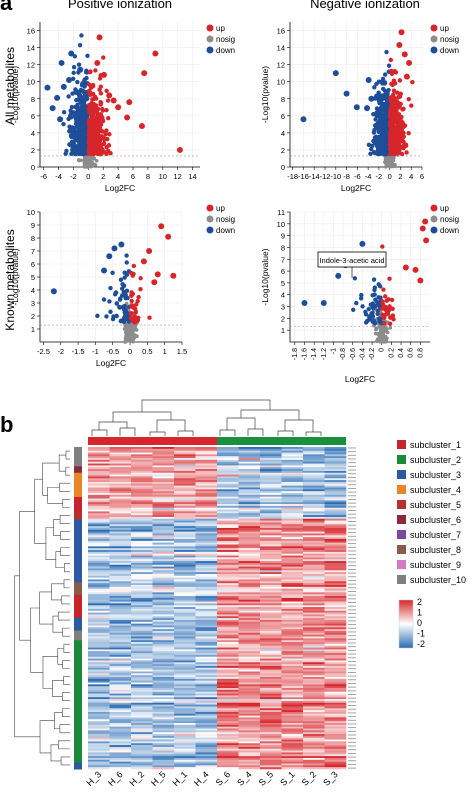 This screenshot has width=474, height=792. Describe the element at coordinates (333, 351) in the screenshot. I see `x-tick-label: -1` at that location.